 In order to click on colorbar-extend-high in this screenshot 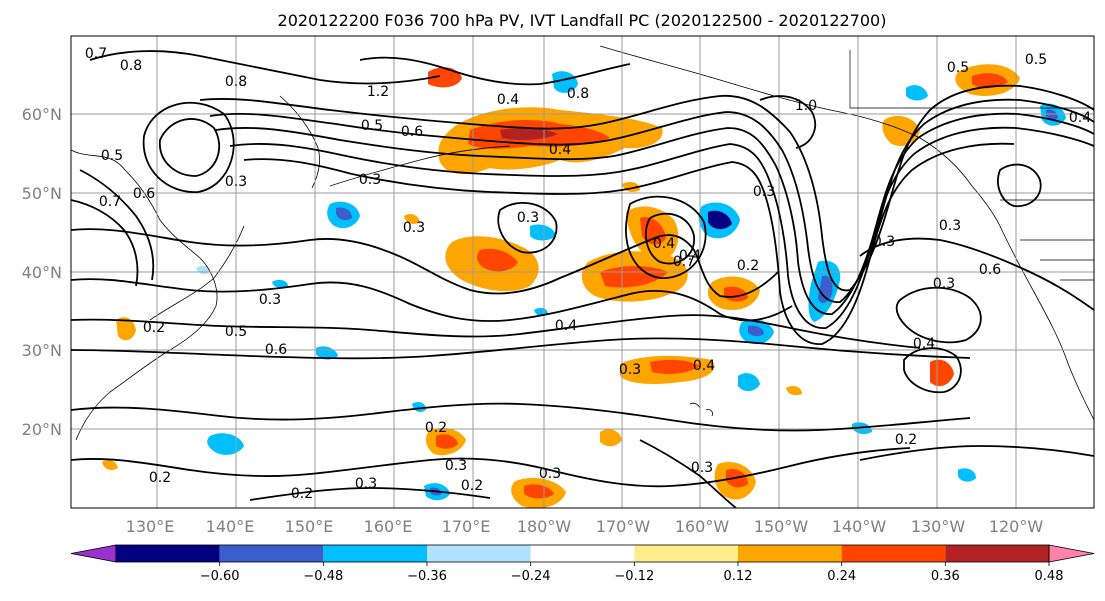, I will do `click(1071, 553)`.